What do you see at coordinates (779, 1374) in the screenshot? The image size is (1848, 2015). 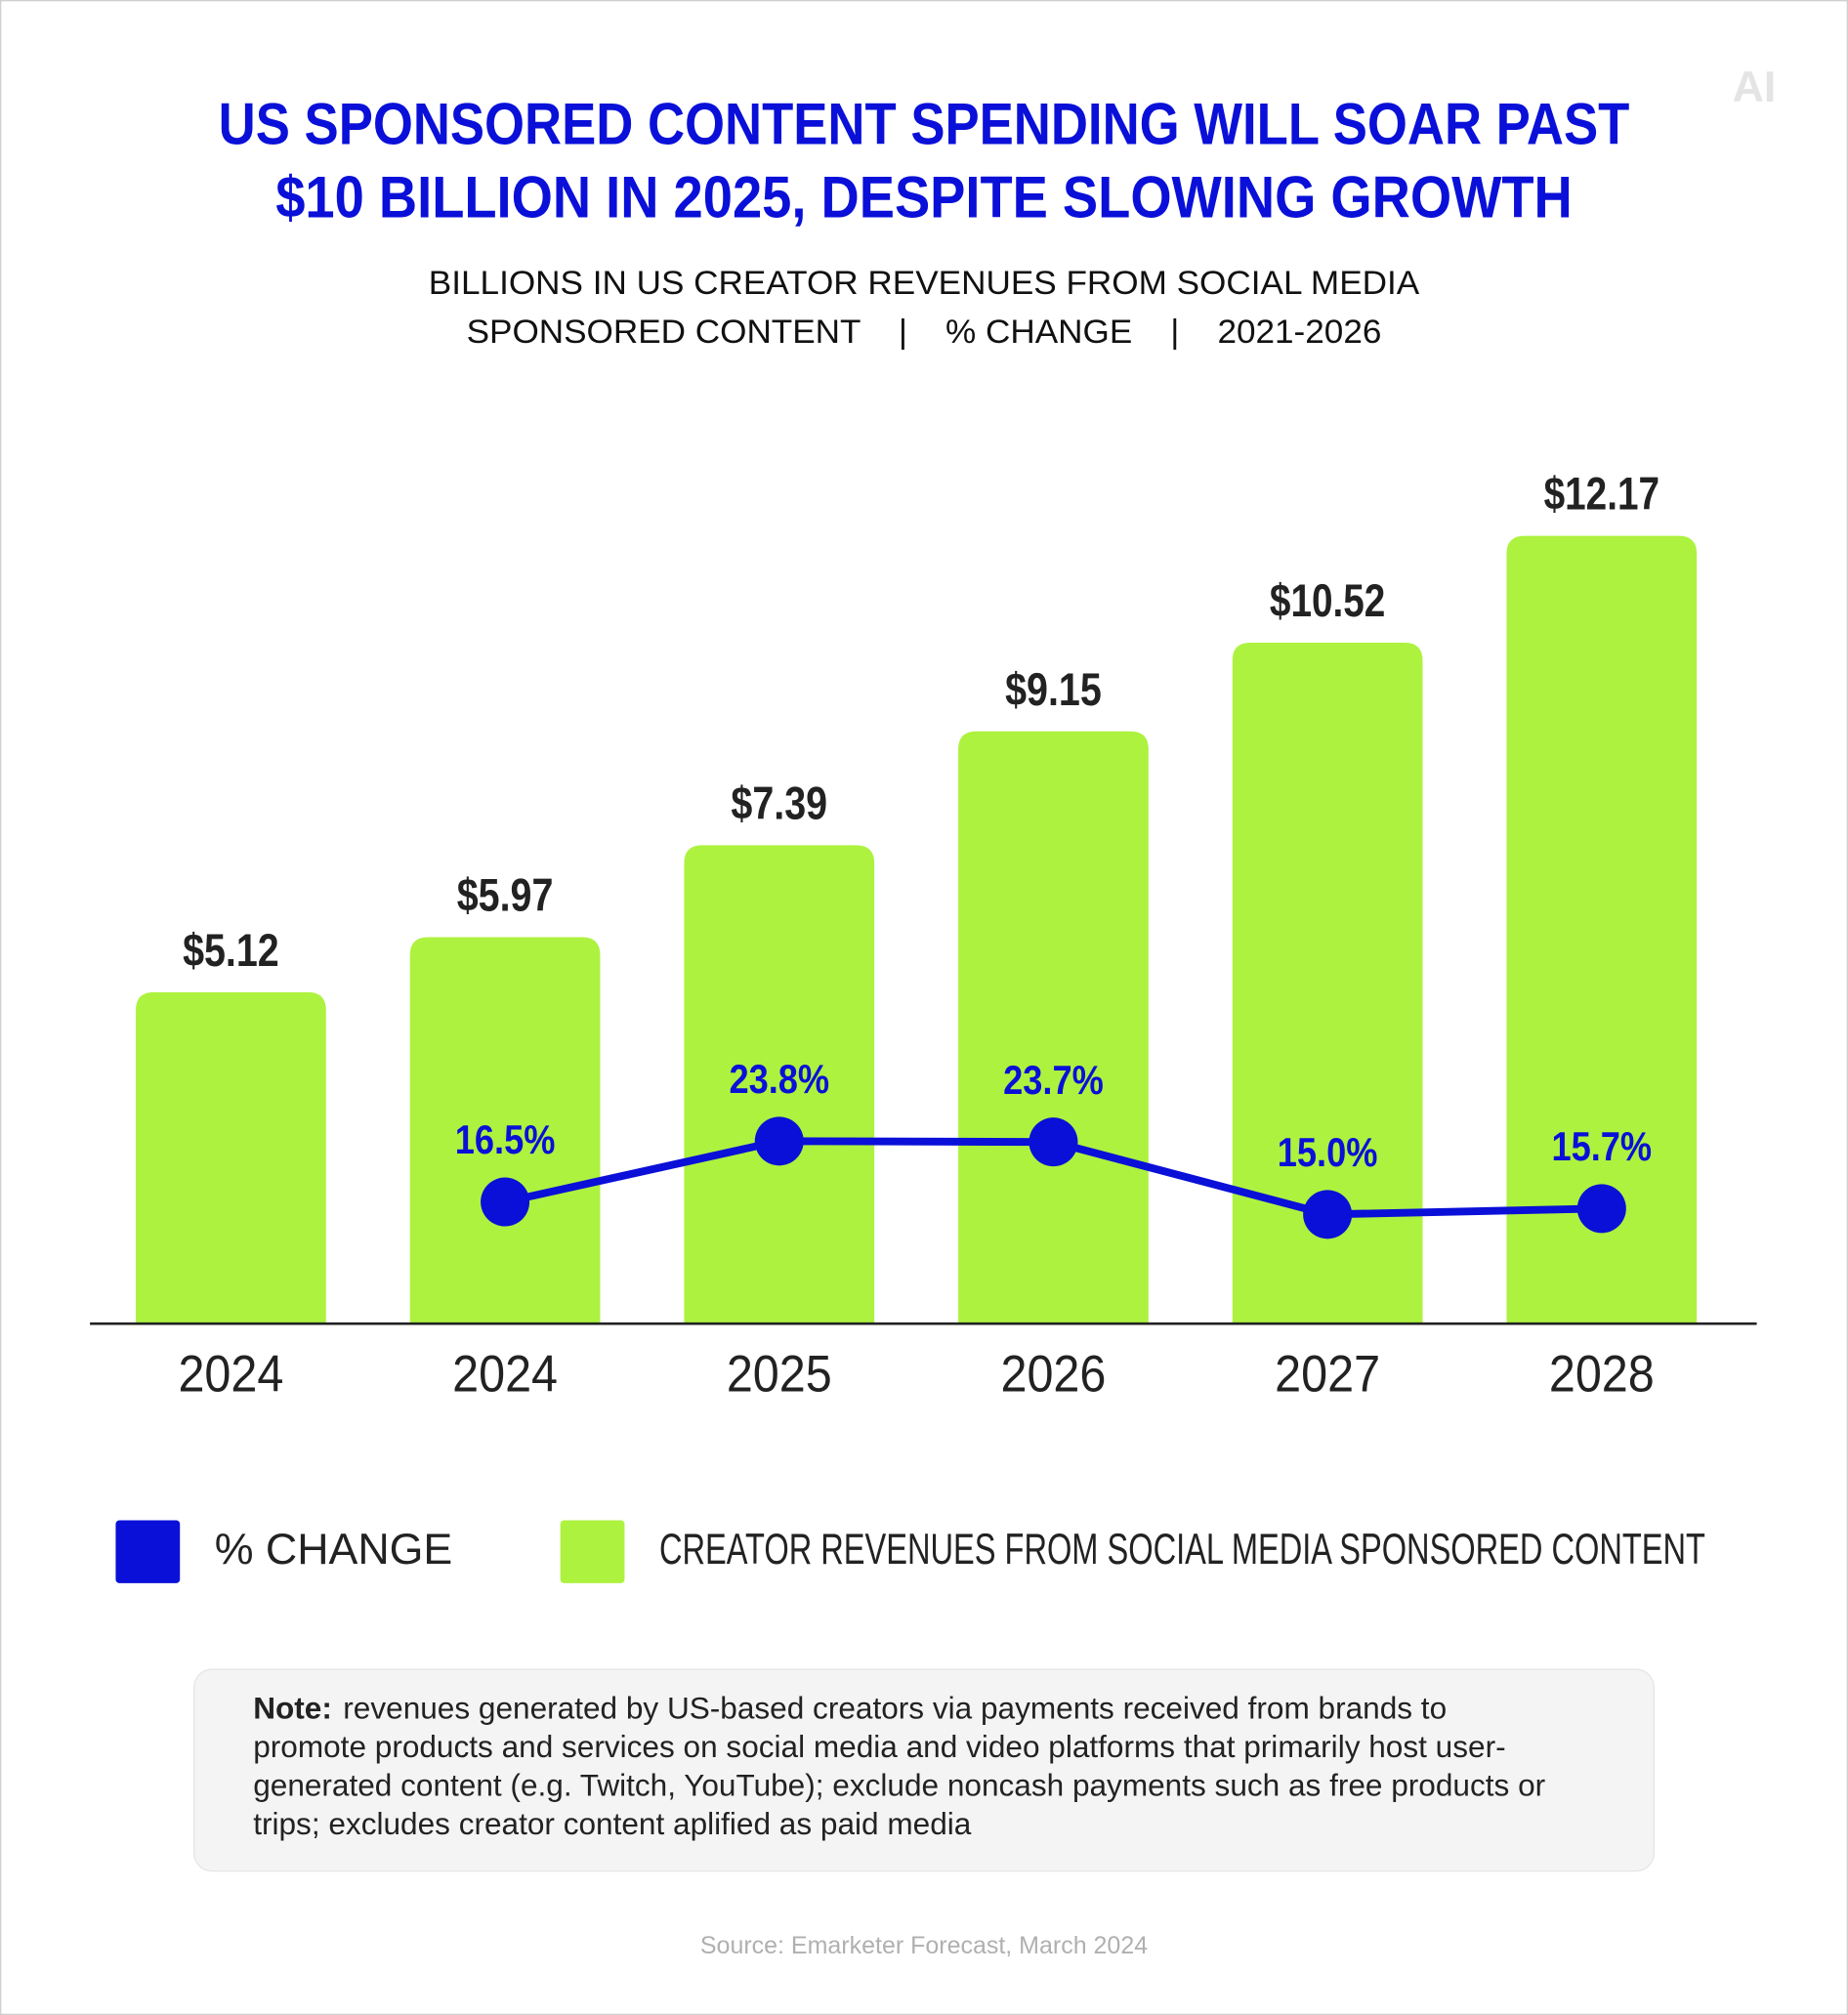 I see `x-tick-label: 2025` at bounding box center [779, 1374].